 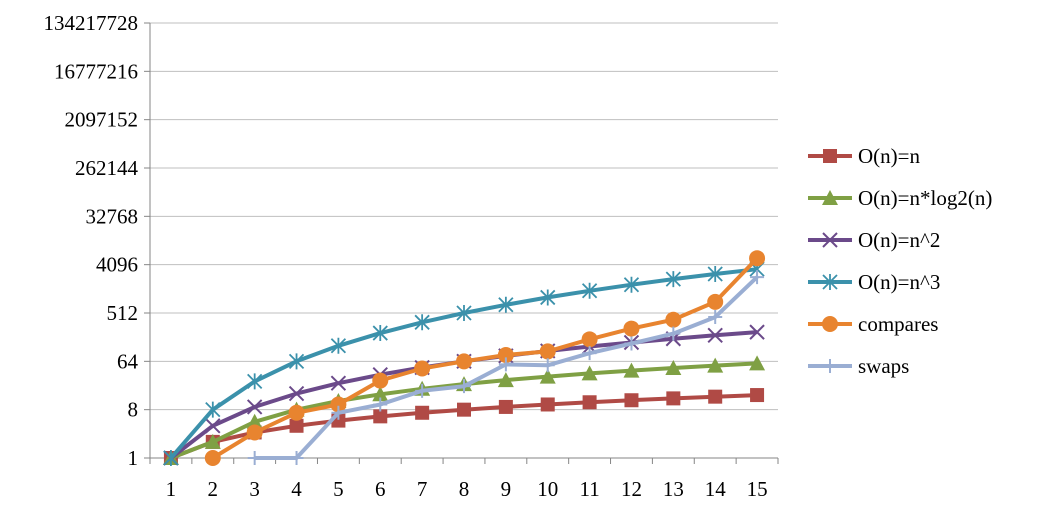 I want to click on legend-item: O(n)=n^3, so click(x=874, y=282).